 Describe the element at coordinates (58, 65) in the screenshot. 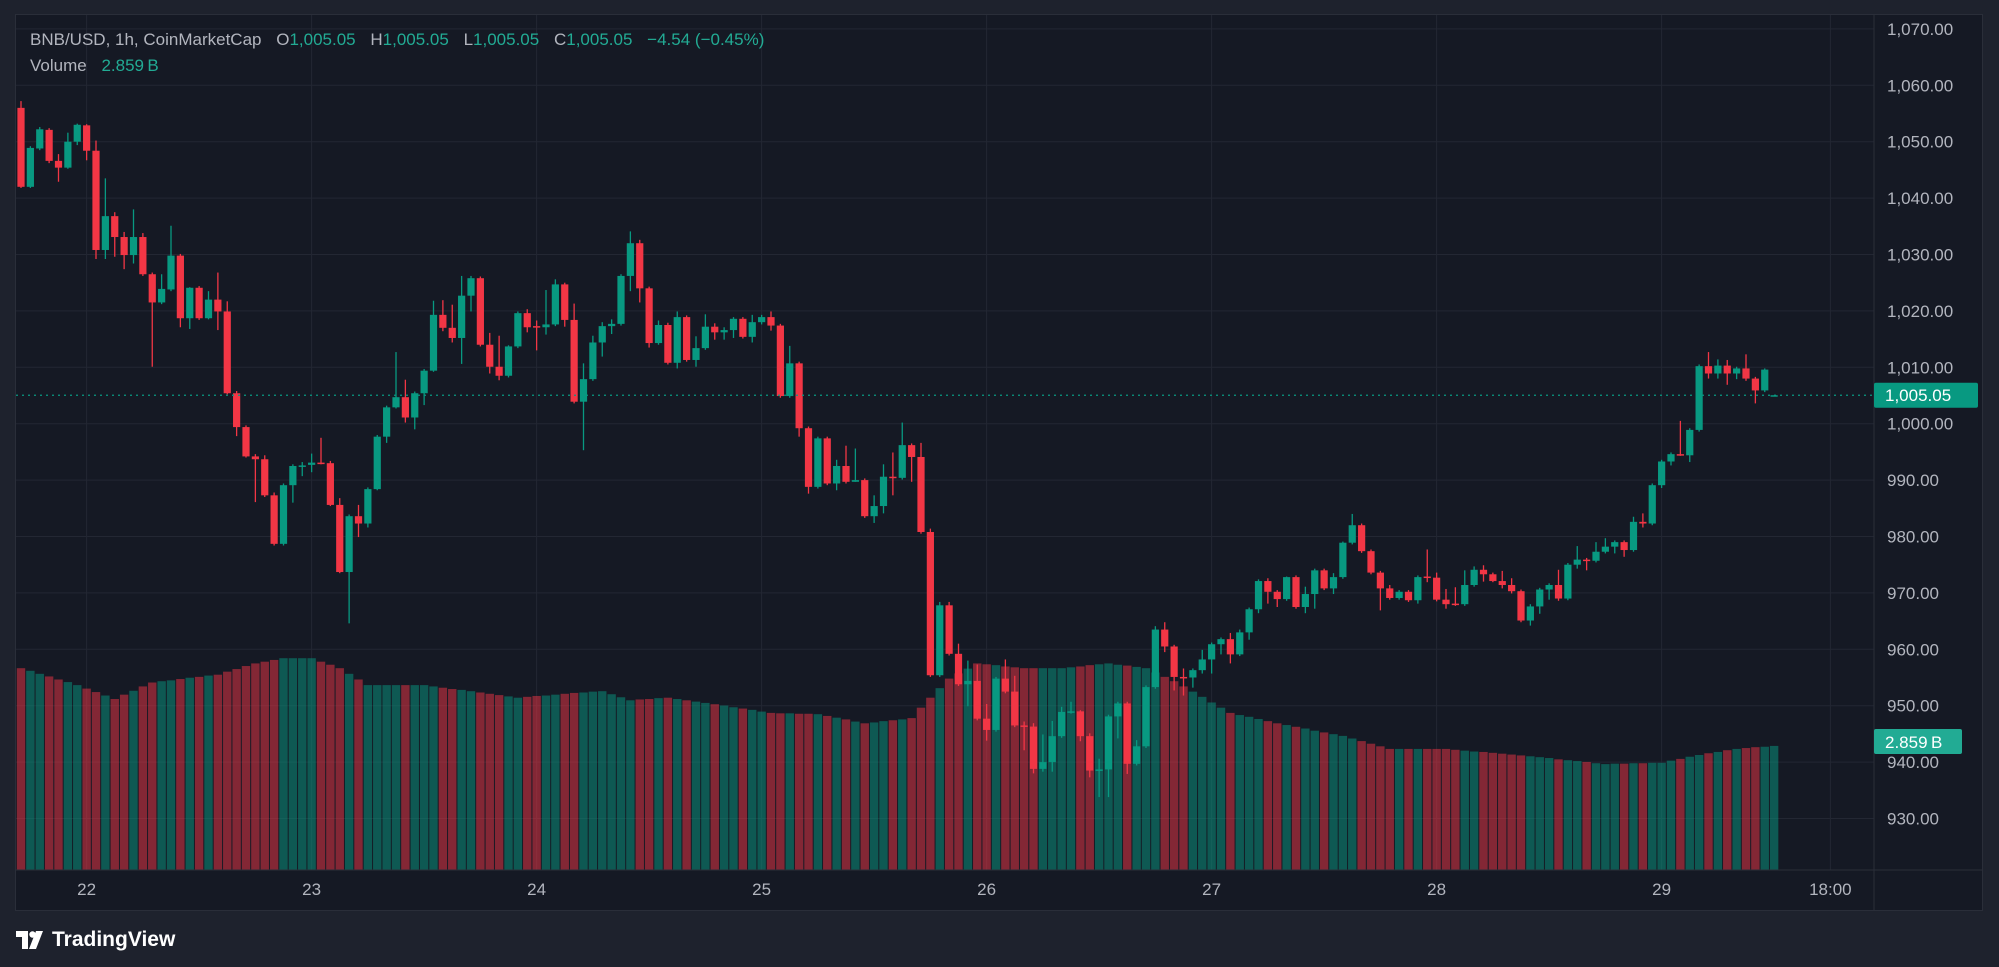

I see `volume-label: Volume` at that location.